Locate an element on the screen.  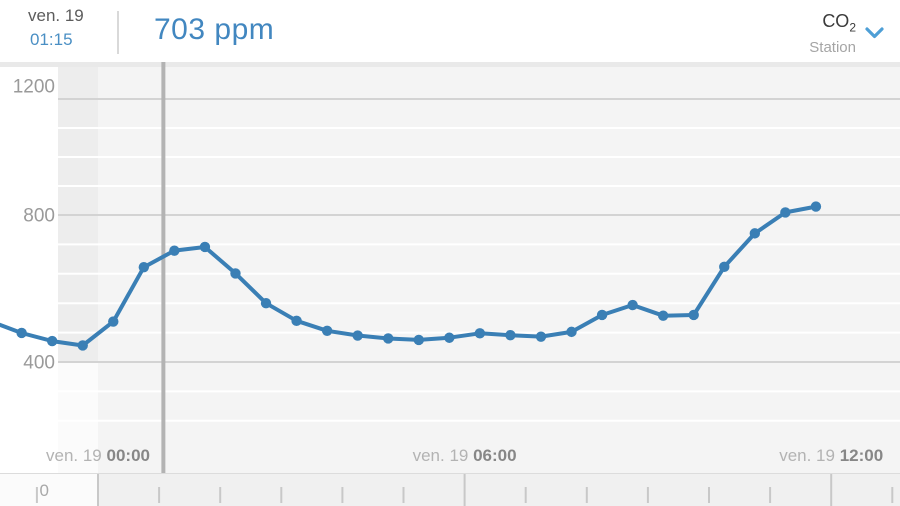
chart-cursor is located at coordinates (163, 269).